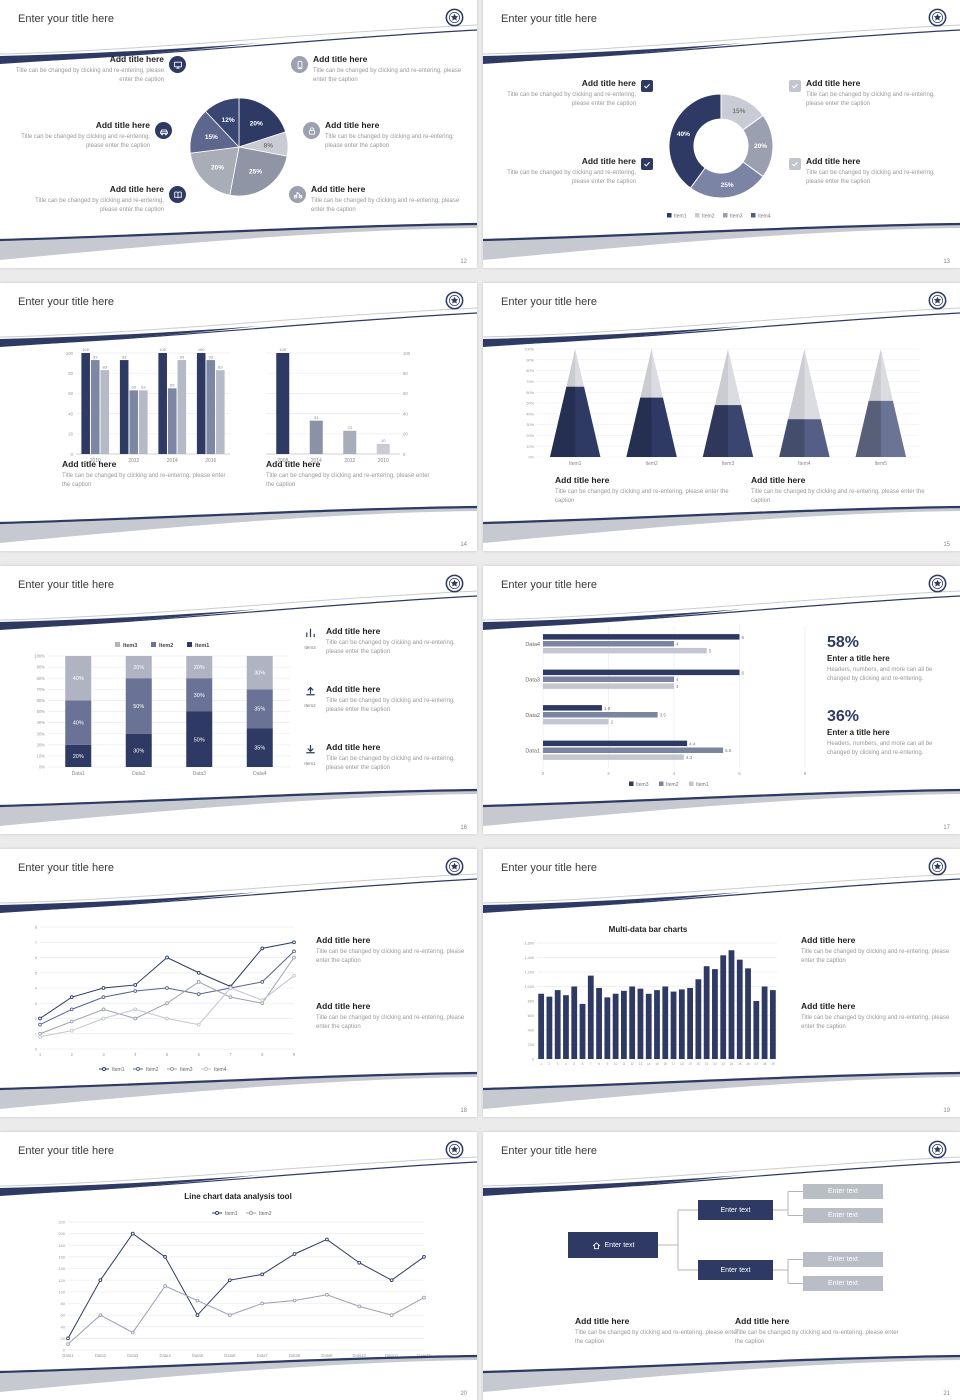 The height and width of the screenshot is (1400, 960). Describe the element at coordinates (63, 1326) in the screenshot. I see `svg-text: 40` at that location.